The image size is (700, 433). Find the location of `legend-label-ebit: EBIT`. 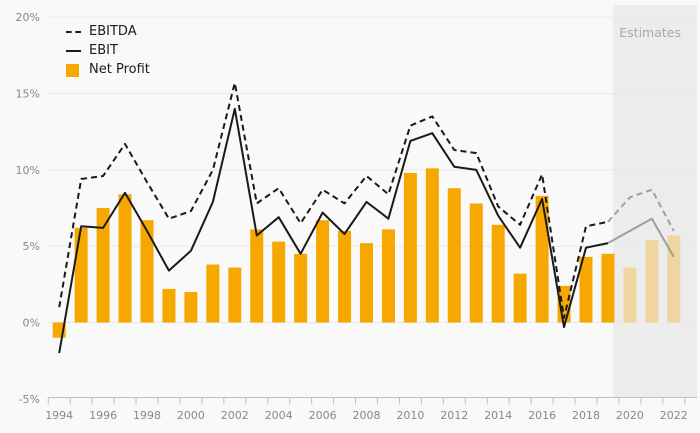

legend-label-ebit: EBIT is located at coordinates (103, 50).